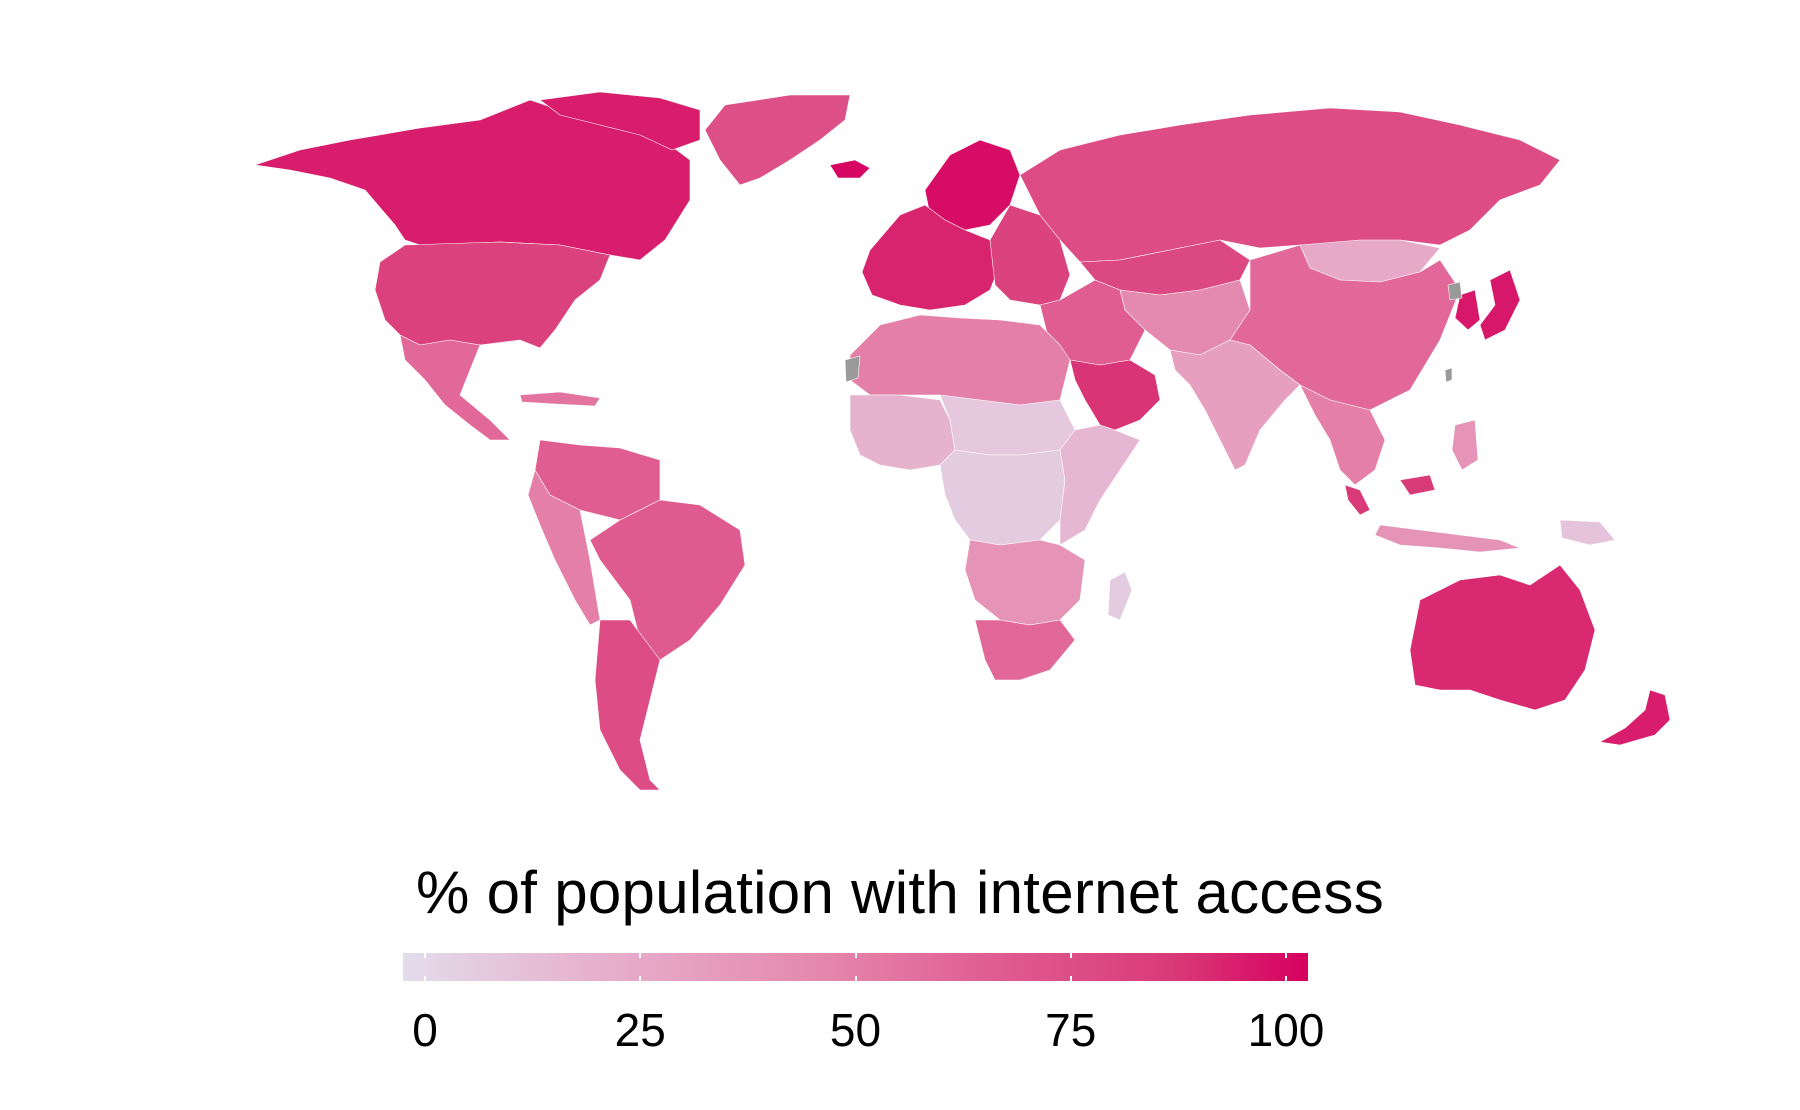 This screenshot has width=1800, height=1110. What do you see at coordinates (777, 140) in the screenshot?
I see `region-greenland` at bounding box center [777, 140].